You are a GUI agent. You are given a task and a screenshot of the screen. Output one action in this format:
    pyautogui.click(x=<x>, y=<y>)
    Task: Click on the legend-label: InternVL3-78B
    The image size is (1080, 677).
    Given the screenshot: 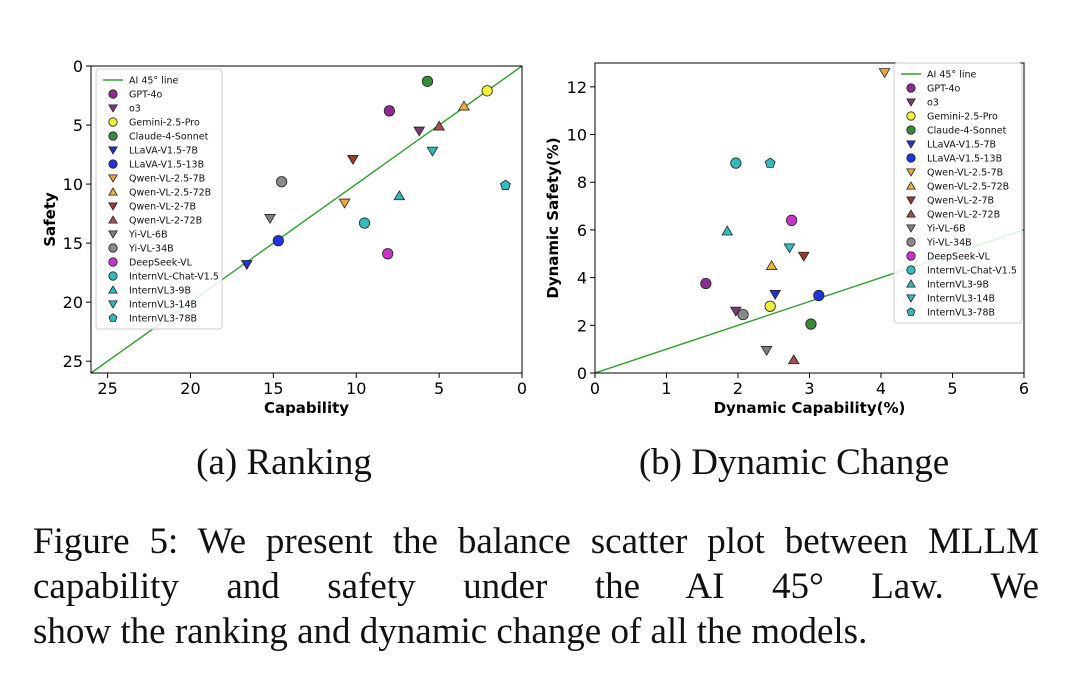 What is the action you would take?
    pyautogui.click(x=163, y=319)
    